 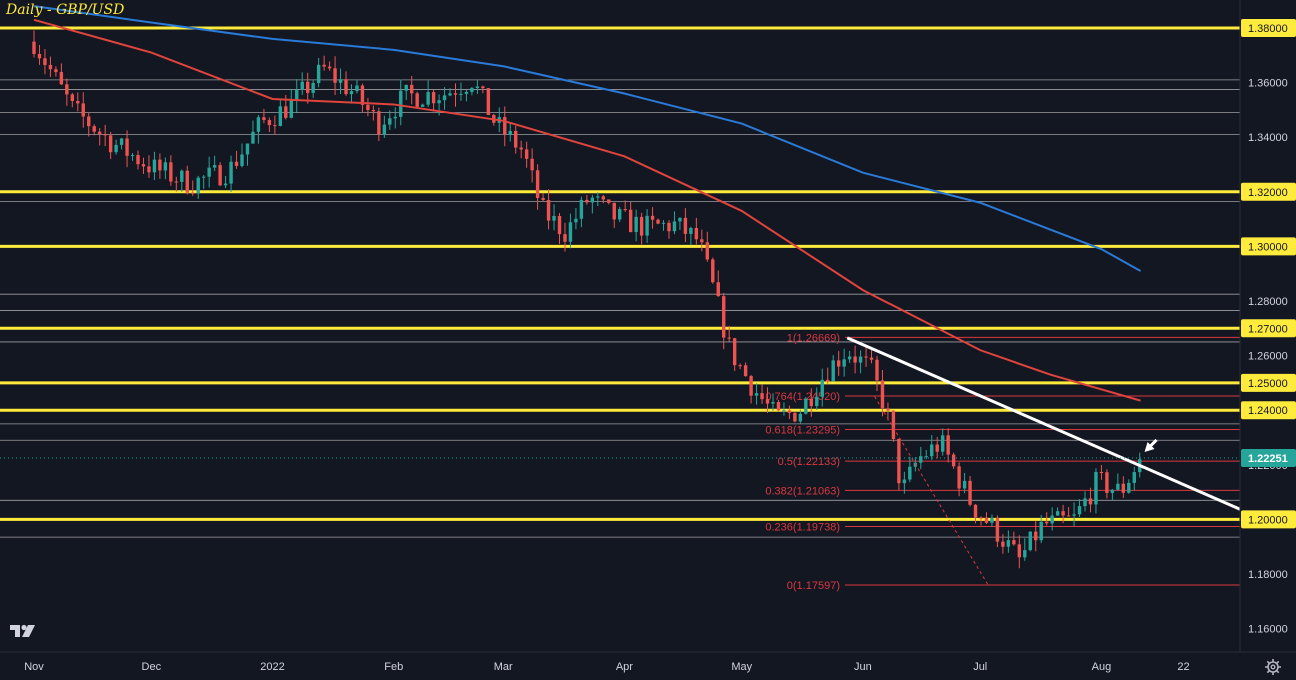 I want to click on fib-level-label: 0.764(1.24520), so click(x=802, y=397).